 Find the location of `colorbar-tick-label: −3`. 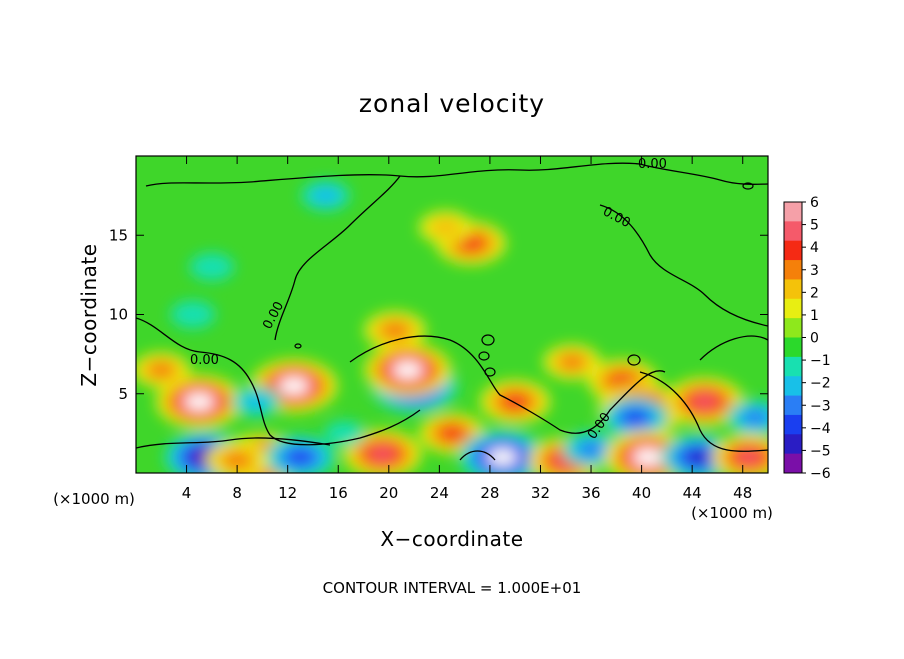

colorbar-tick-label: −3 is located at coordinates (820, 406).